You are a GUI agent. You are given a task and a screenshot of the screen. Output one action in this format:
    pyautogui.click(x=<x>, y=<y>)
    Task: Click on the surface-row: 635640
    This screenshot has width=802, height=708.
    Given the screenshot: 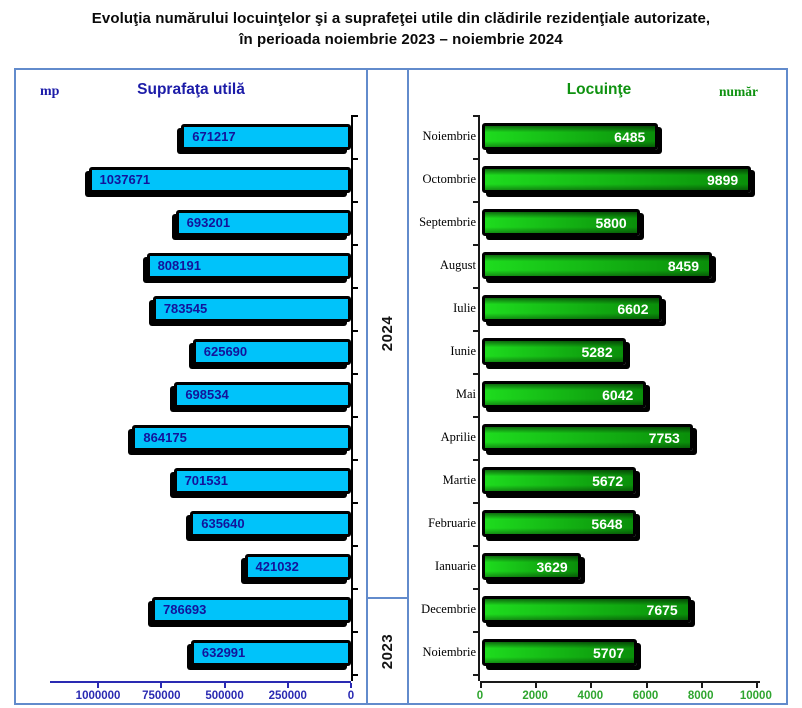 What is the action you would take?
    pyautogui.click(x=200, y=523)
    